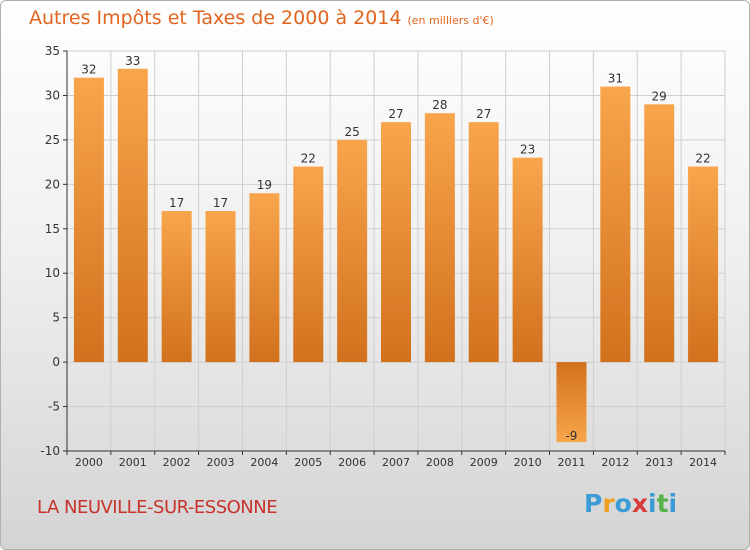 This screenshot has height=550, width=750. I want to click on proxiti-logo: Proxiti, so click(630, 503).